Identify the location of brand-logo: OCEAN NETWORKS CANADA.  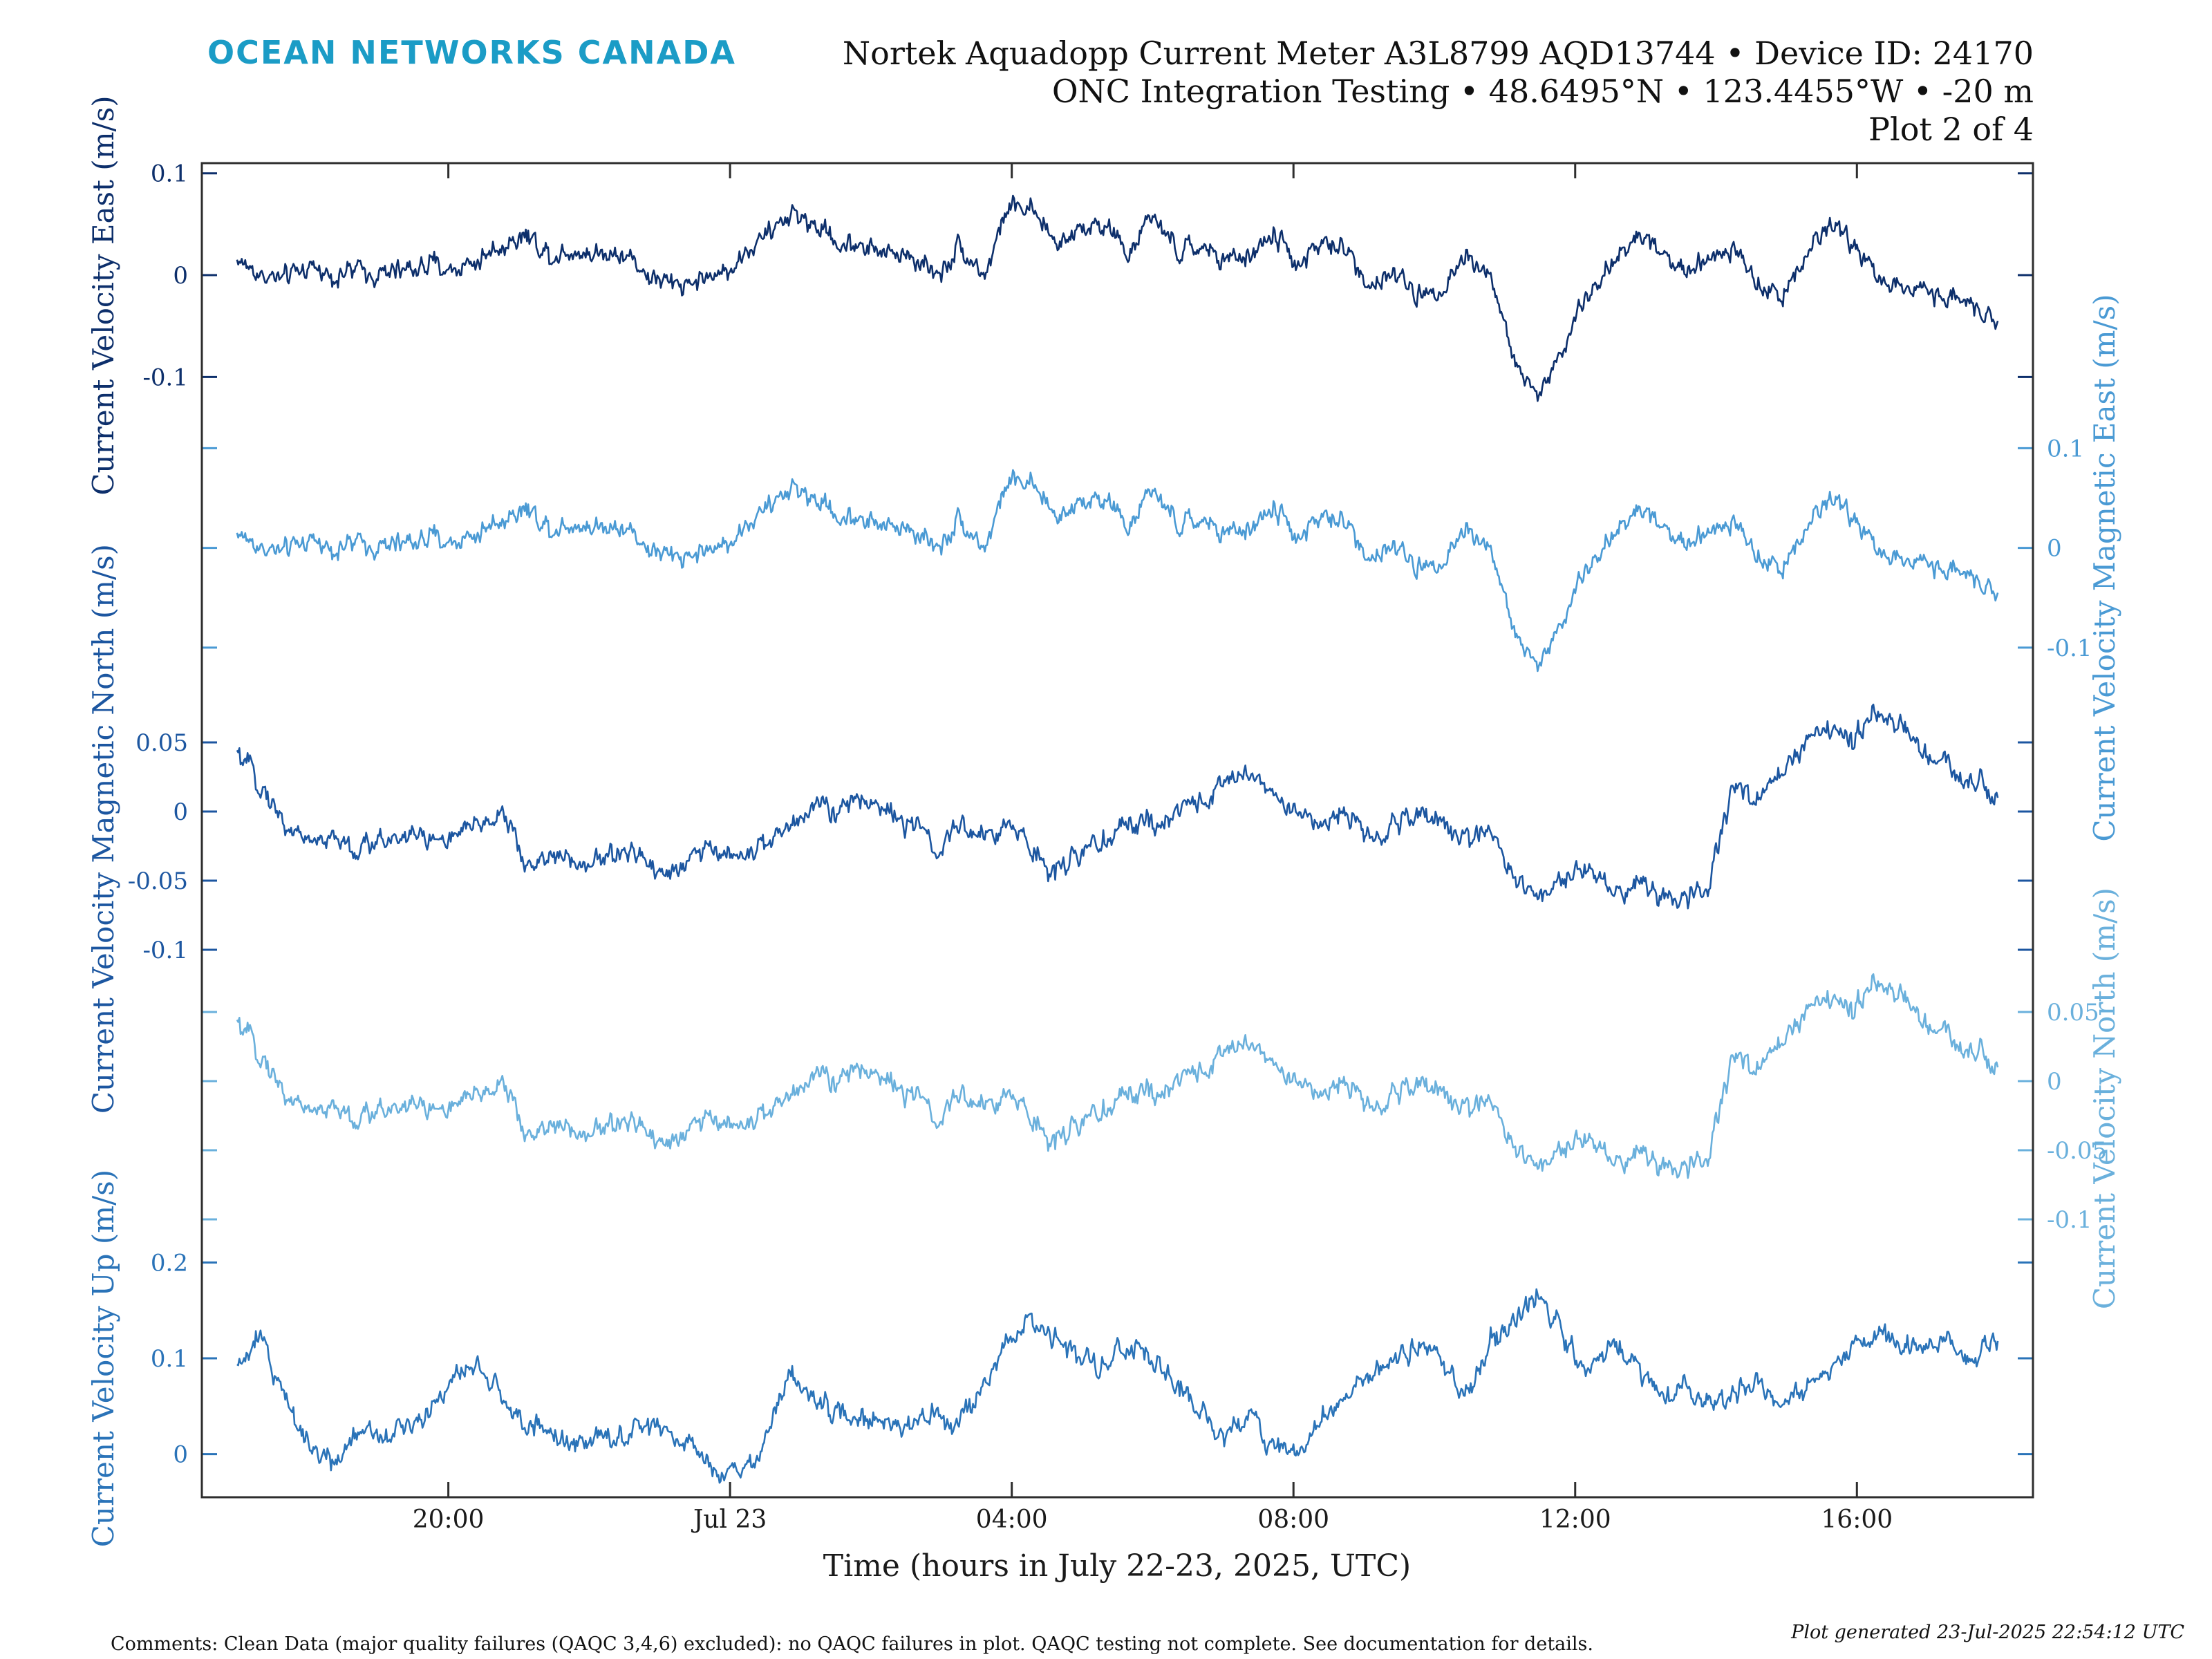
(472, 53).